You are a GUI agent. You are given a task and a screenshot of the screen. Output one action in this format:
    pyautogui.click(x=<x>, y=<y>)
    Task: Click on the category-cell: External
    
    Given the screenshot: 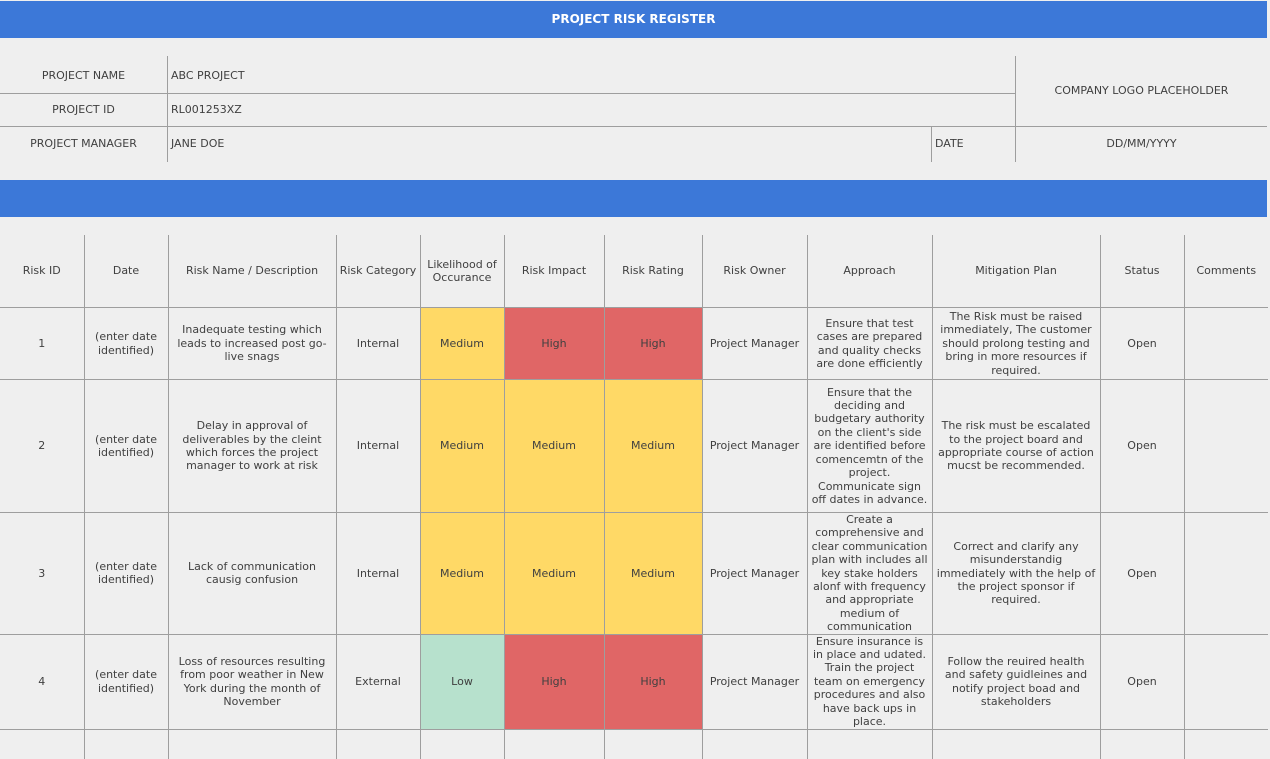 What is the action you would take?
    pyautogui.click(x=377, y=681)
    